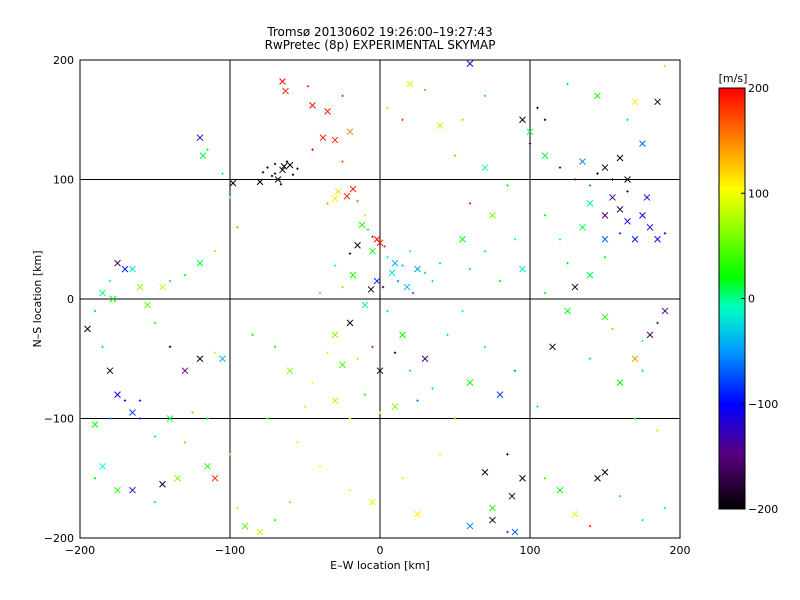  Describe the element at coordinates (758, 88) in the screenshot. I see `colorbar-tick-label: 200` at that location.